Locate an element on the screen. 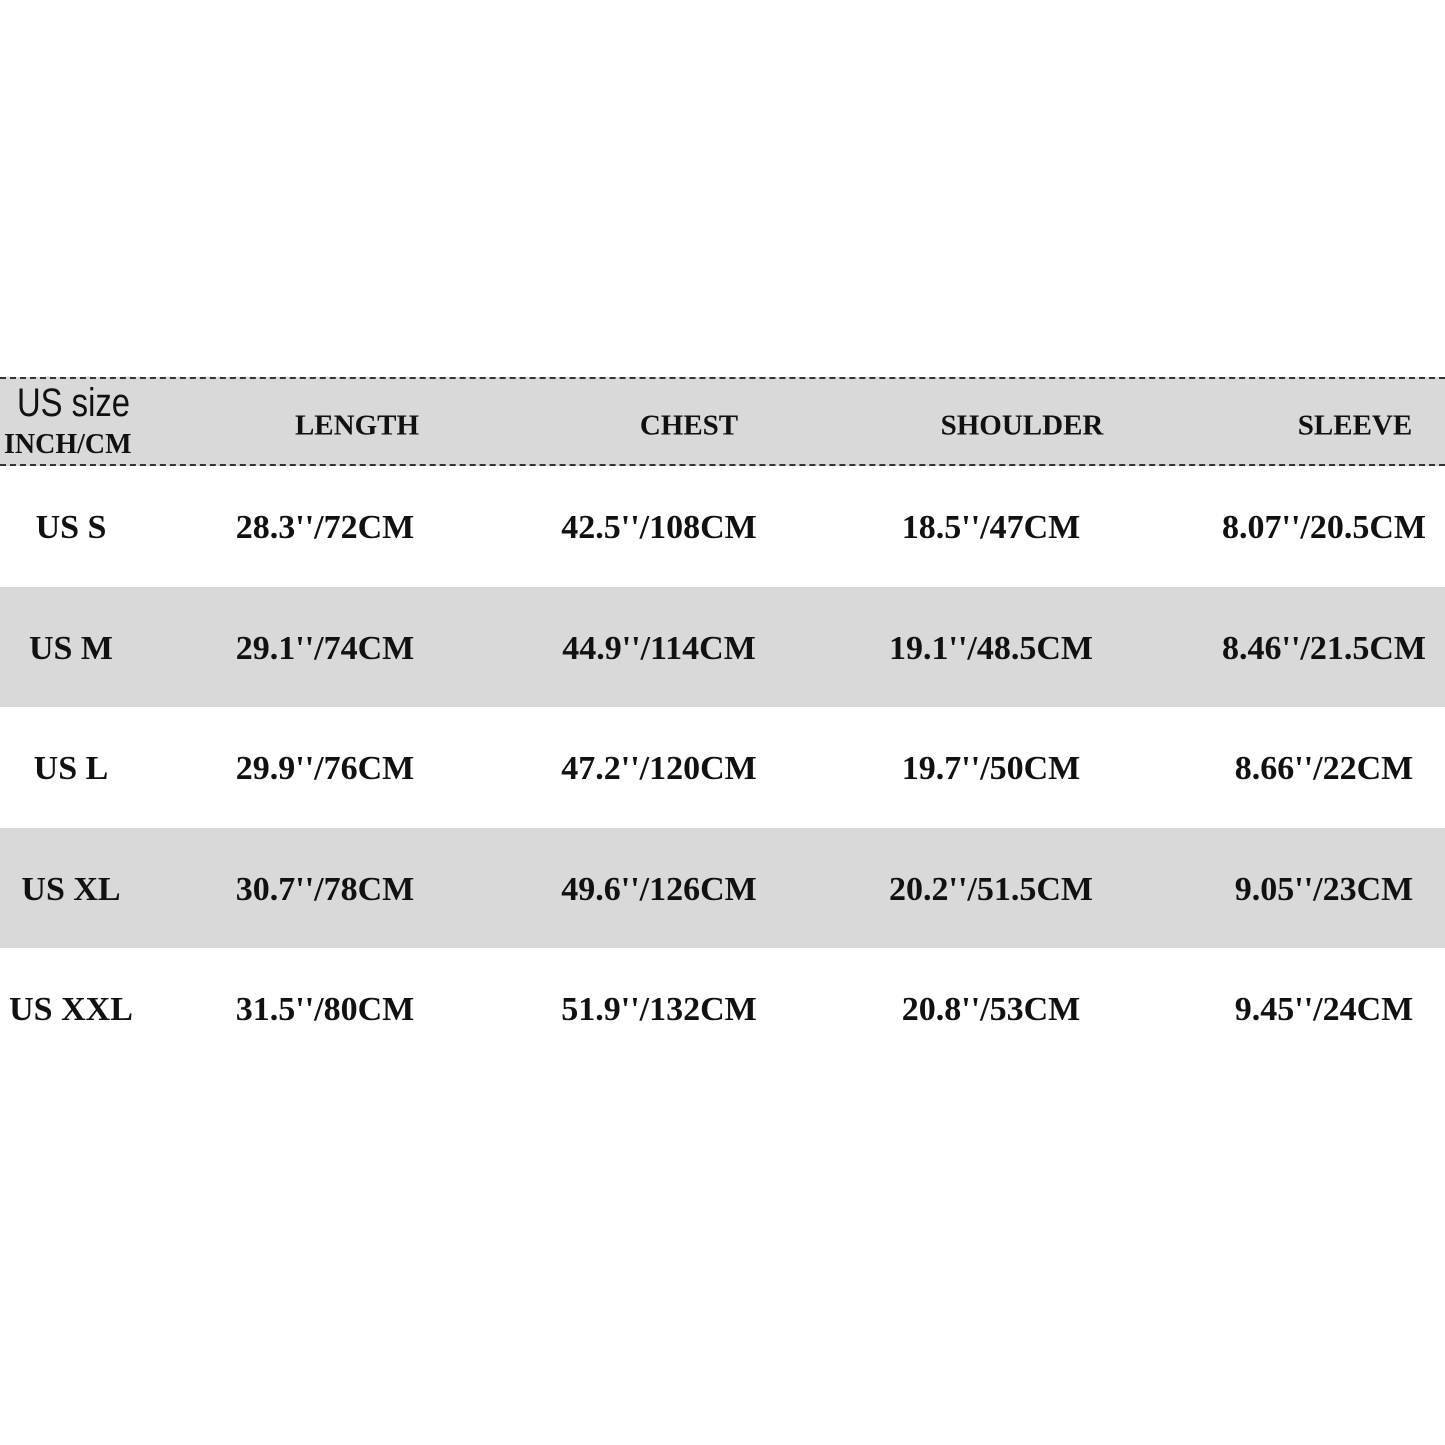 Image resolution: width=1445 pixels, height=1445 pixels. column-header-chest: CHEST is located at coordinates (689, 425).